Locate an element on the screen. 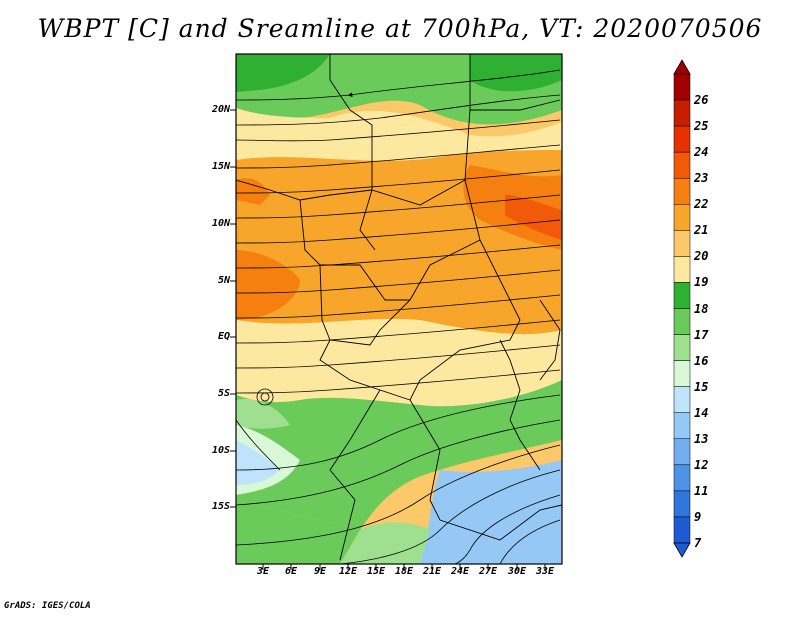 The width and height of the screenshot is (800, 618). colorbar-label: 25 is located at coordinates (701, 126).